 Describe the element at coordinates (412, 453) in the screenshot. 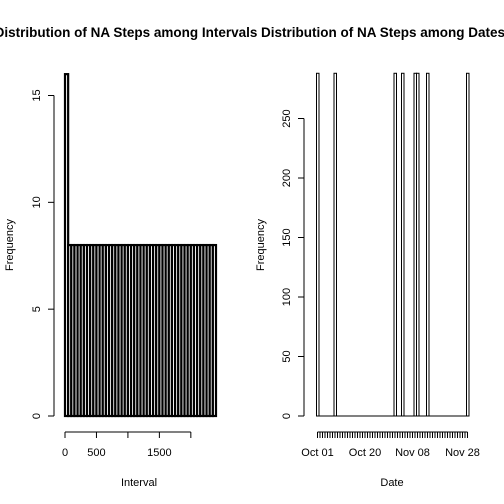

I see `x-tick-label: Nov 08` at that location.